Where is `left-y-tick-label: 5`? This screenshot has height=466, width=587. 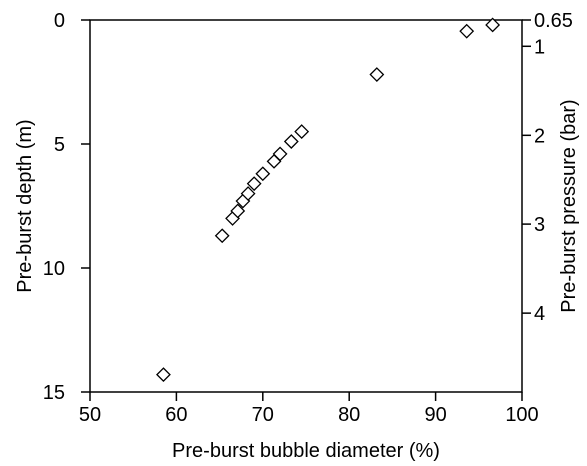
left-y-tick-label: 5 is located at coordinates (59, 145).